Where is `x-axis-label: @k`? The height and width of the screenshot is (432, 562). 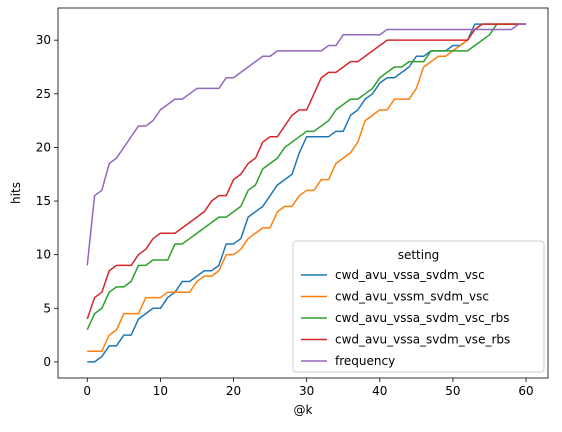 x-axis-label: @k is located at coordinates (303, 410).